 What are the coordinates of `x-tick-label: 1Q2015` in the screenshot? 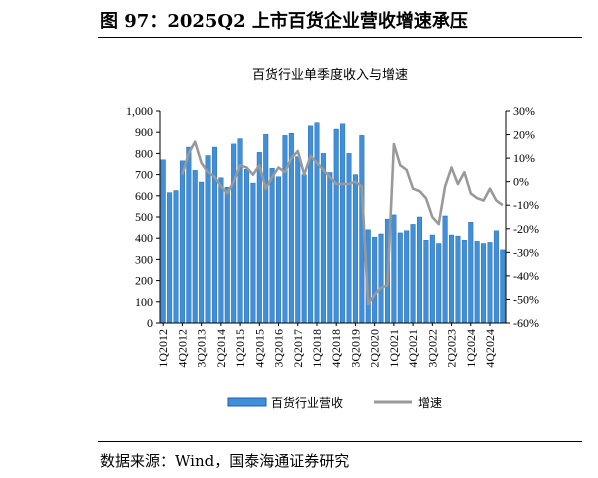 It's located at (240, 348).